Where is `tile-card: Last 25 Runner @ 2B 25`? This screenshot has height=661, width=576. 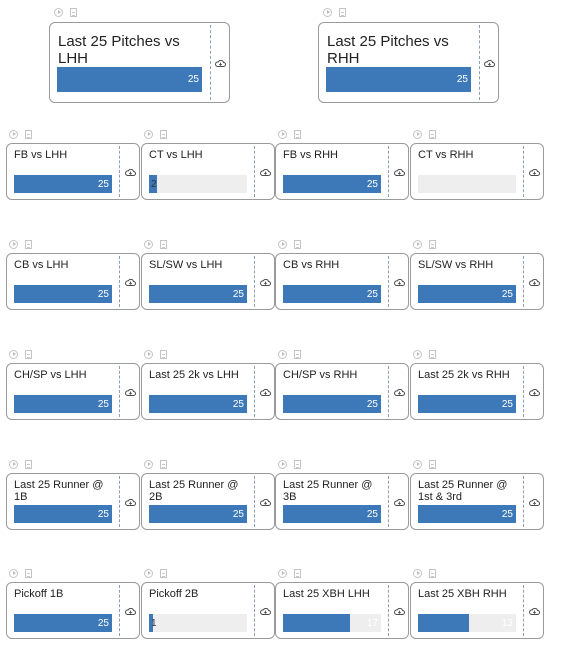 tile-card: Last 25 Runner @ 2B 25 is located at coordinates (208, 501).